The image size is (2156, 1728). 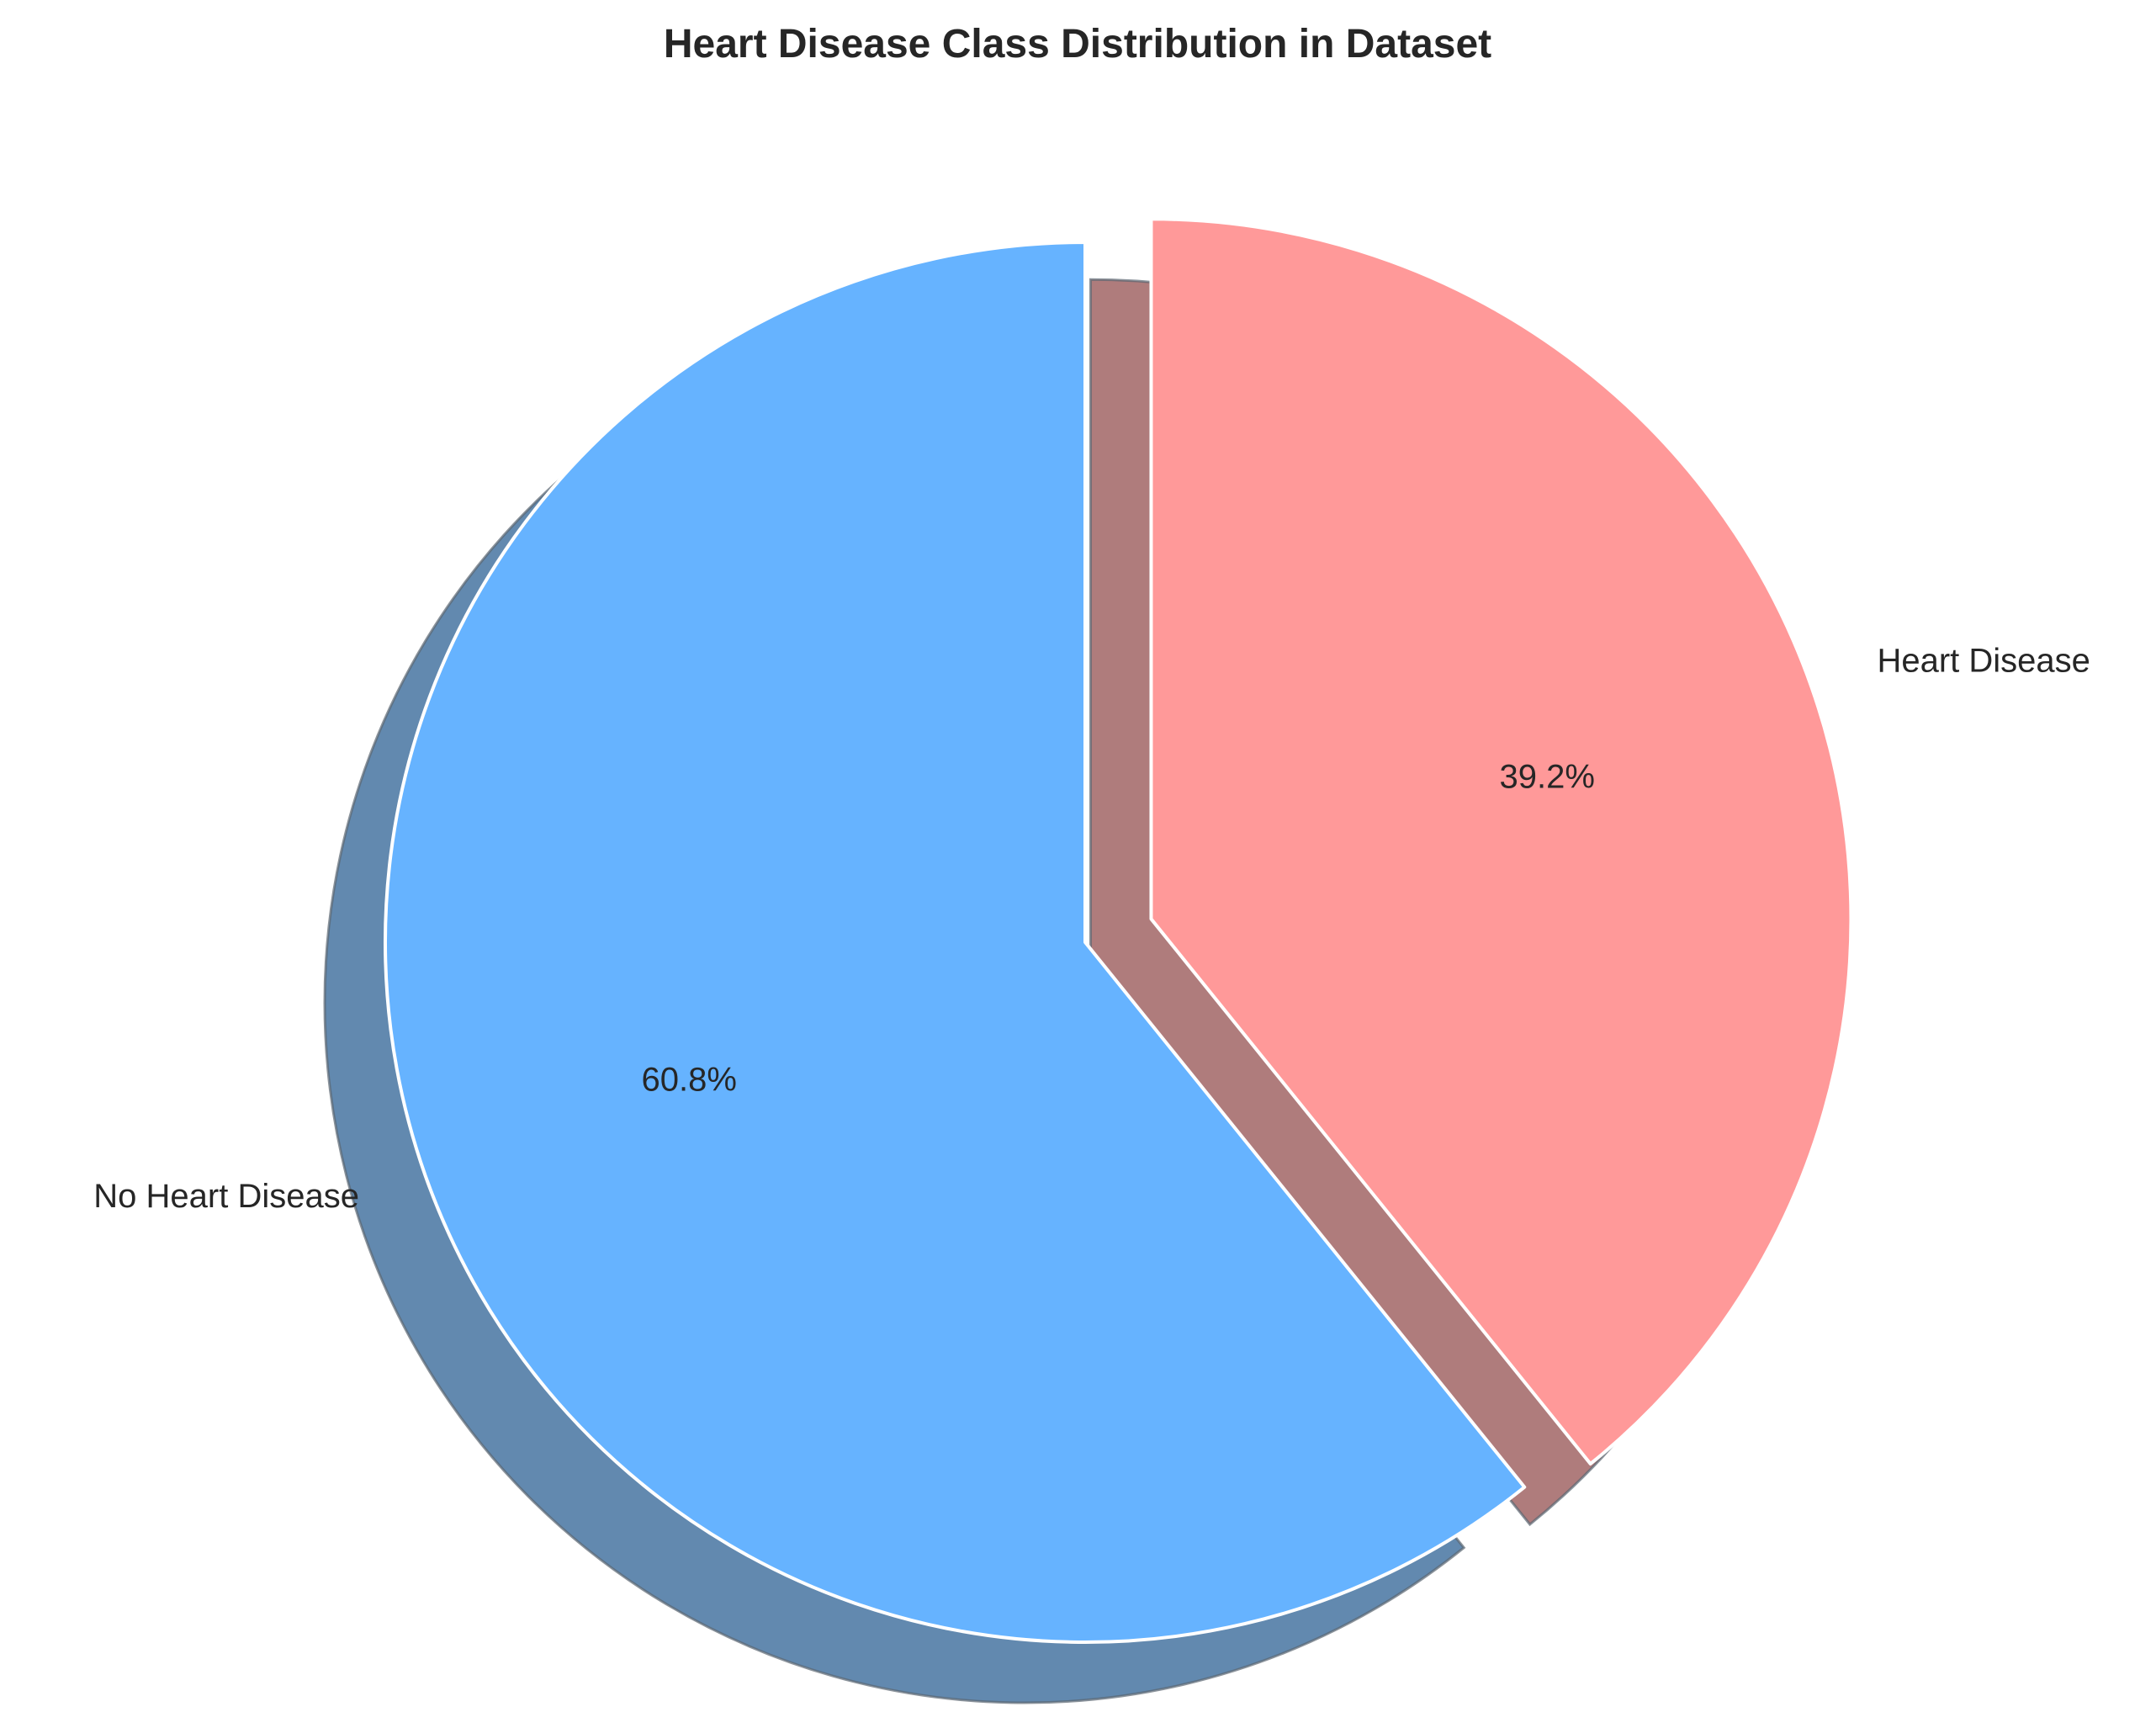 What do you see at coordinates (226, 1197) in the screenshot?
I see `slice-label-no-heart-disease: No Heart Disease` at bounding box center [226, 1197].